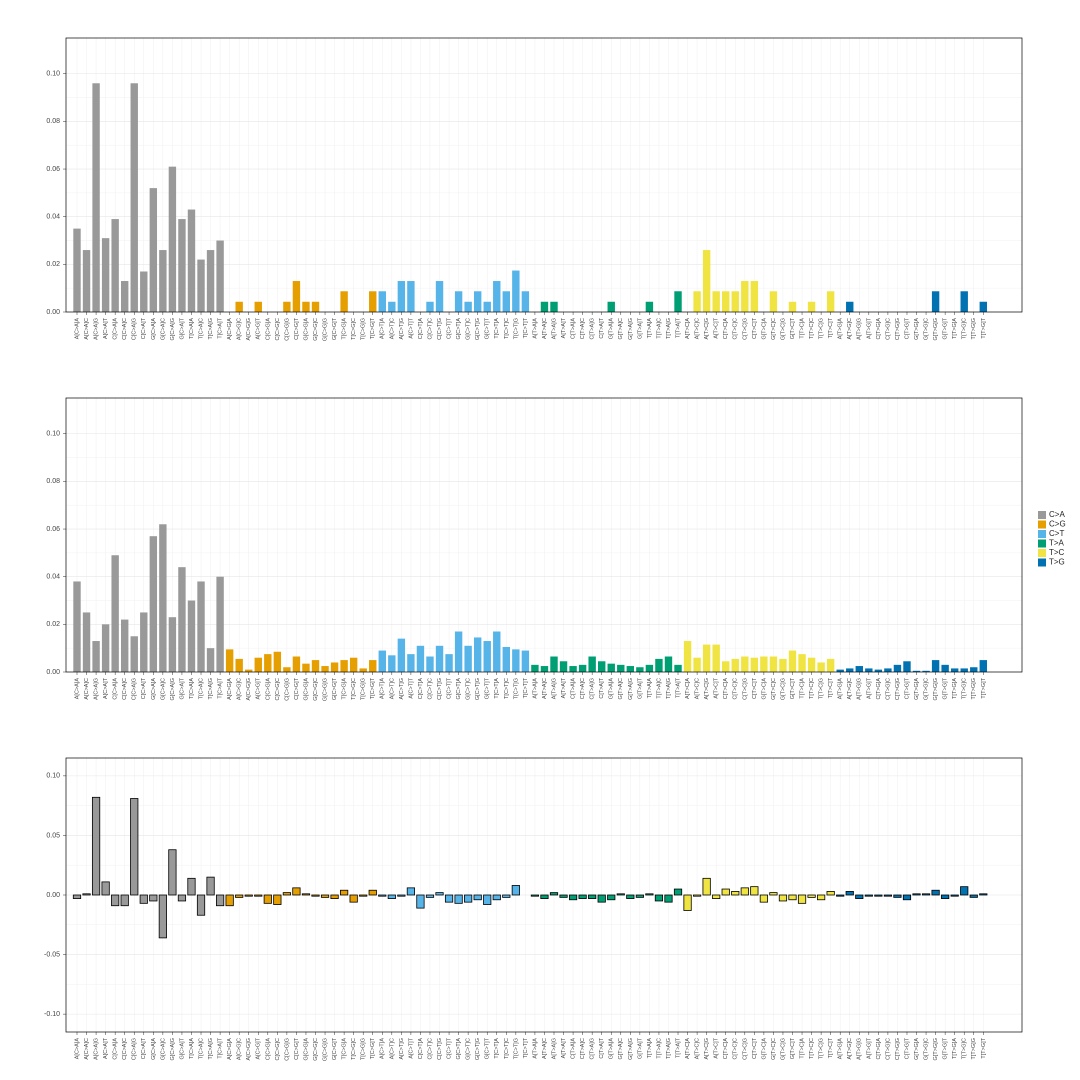  I want to click on x-tick-label: G[C>A]A, so click(154, 689).